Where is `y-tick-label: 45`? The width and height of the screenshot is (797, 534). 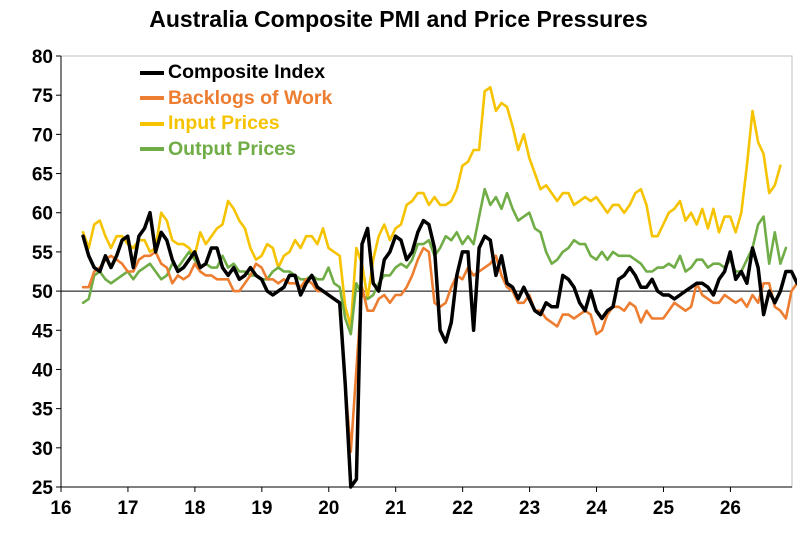 y-tick-label: 45 is located at coordinates (43, 331).